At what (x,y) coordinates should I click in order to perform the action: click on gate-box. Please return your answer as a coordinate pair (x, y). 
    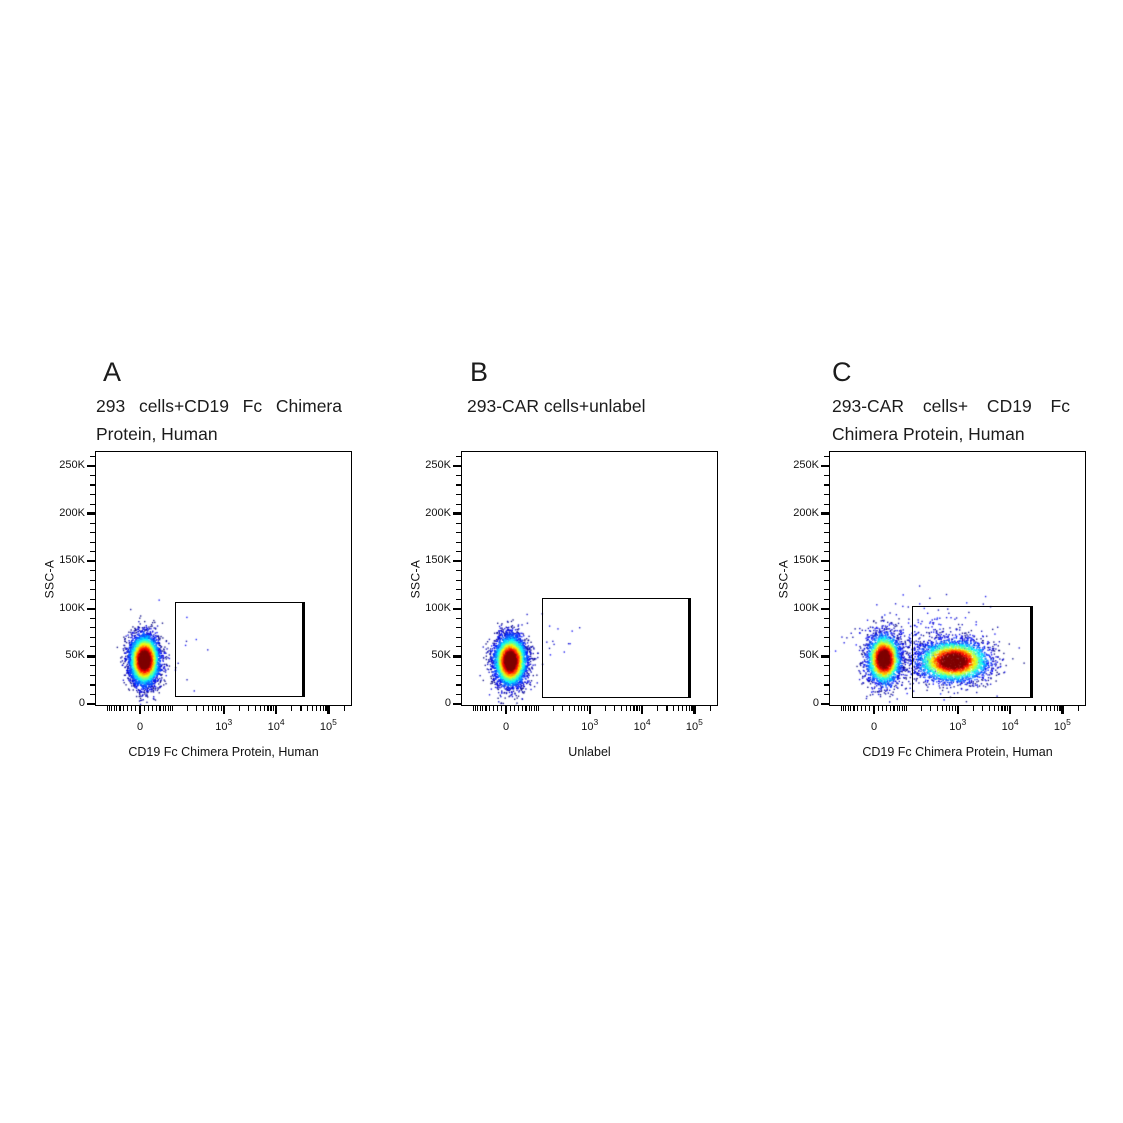
    Looking at the image, I should click on (616, 648).